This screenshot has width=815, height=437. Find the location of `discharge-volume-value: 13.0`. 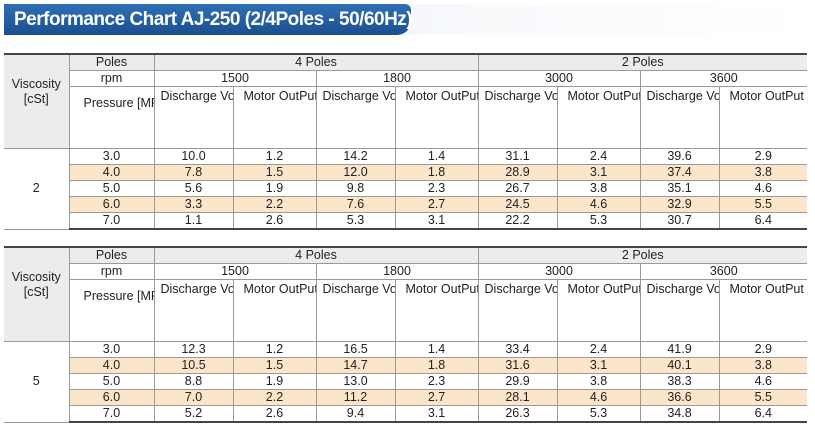

discharge-volume-value: 13.0 is located at coordinates (356, 381).